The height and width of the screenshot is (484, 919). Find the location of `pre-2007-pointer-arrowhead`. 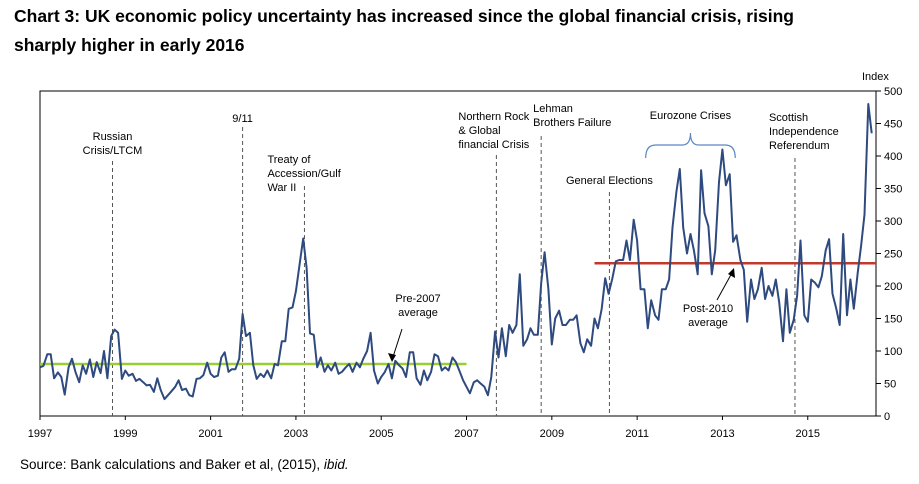

pre-2007-pointer-arrowhead is located at coordinates (392, 357).